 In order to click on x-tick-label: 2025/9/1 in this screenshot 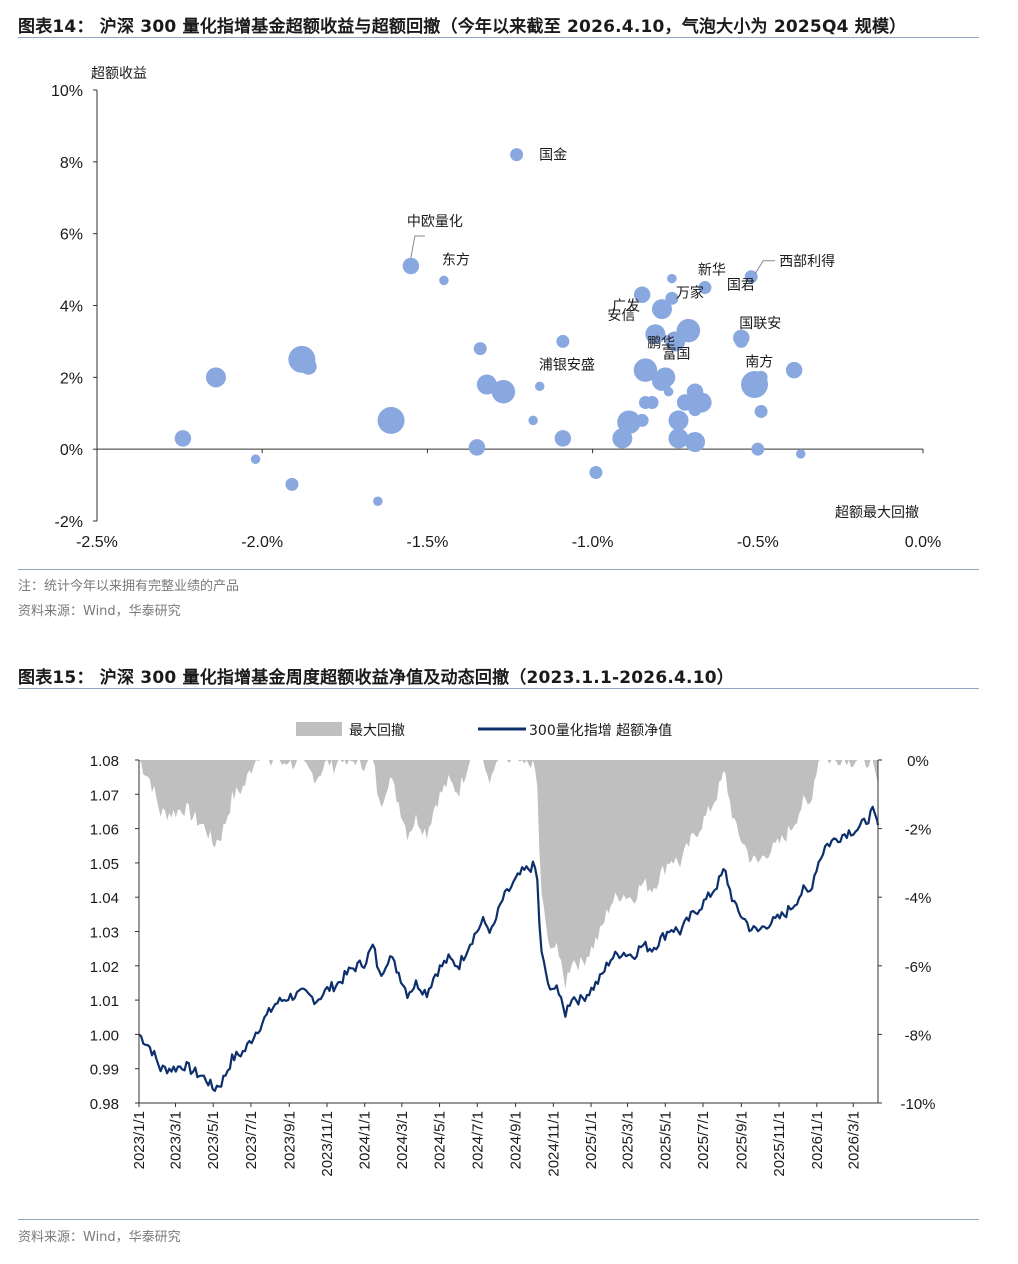, I will do `click(741, 1140)`.